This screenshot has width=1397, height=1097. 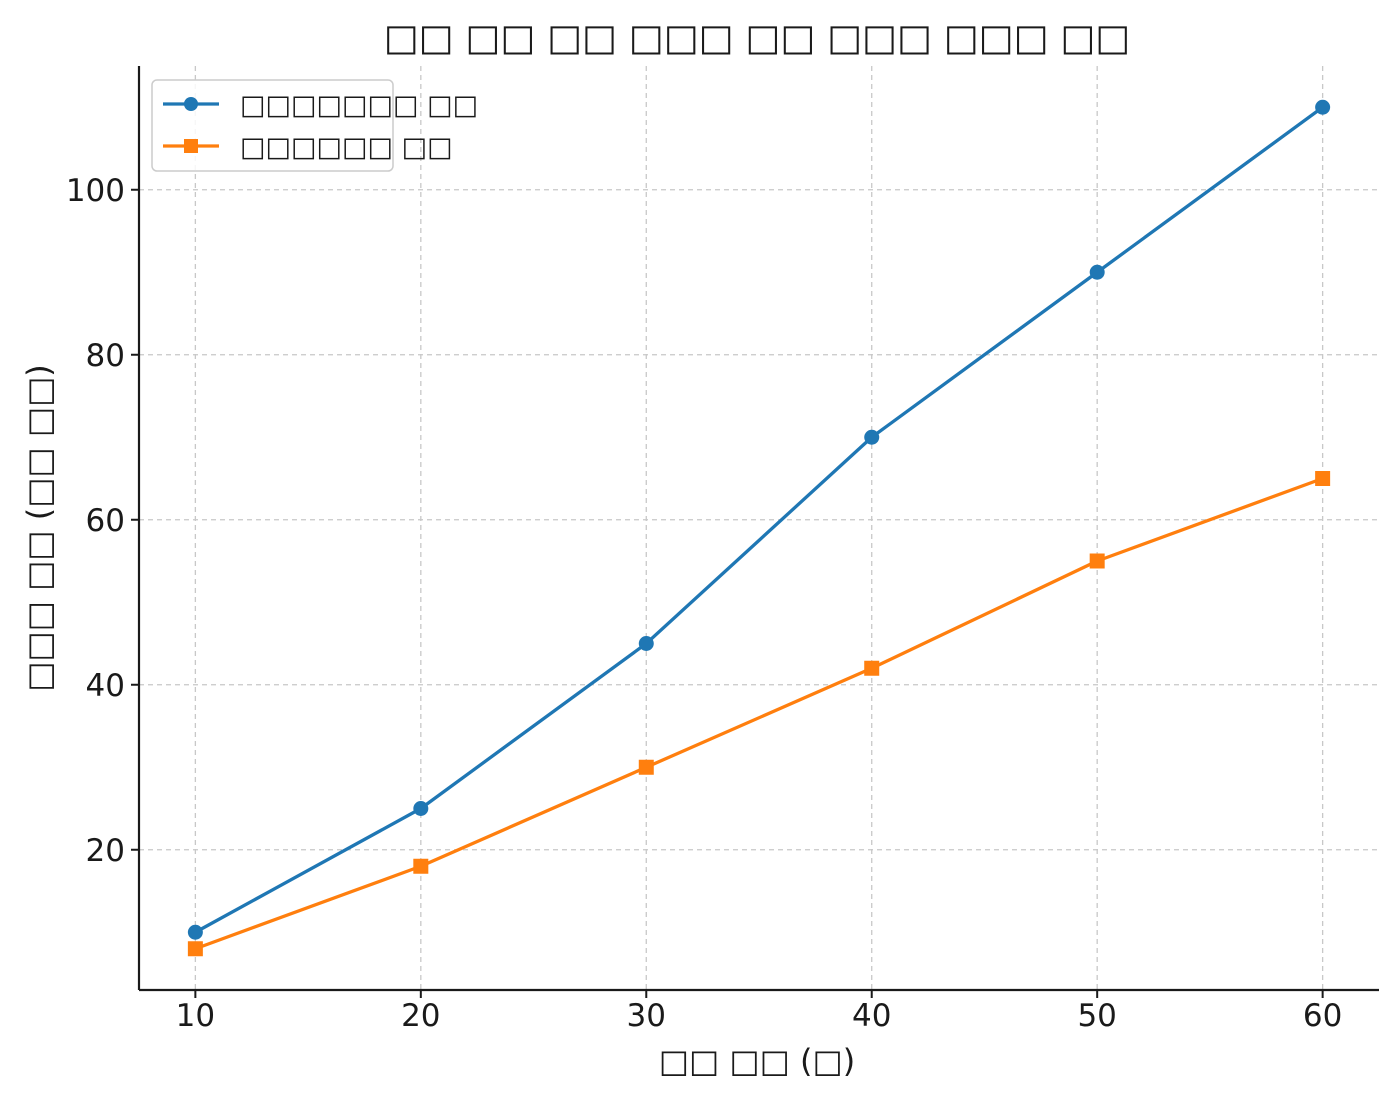 I want to click on y-tick-label: 80, so click(x=105, y=356).